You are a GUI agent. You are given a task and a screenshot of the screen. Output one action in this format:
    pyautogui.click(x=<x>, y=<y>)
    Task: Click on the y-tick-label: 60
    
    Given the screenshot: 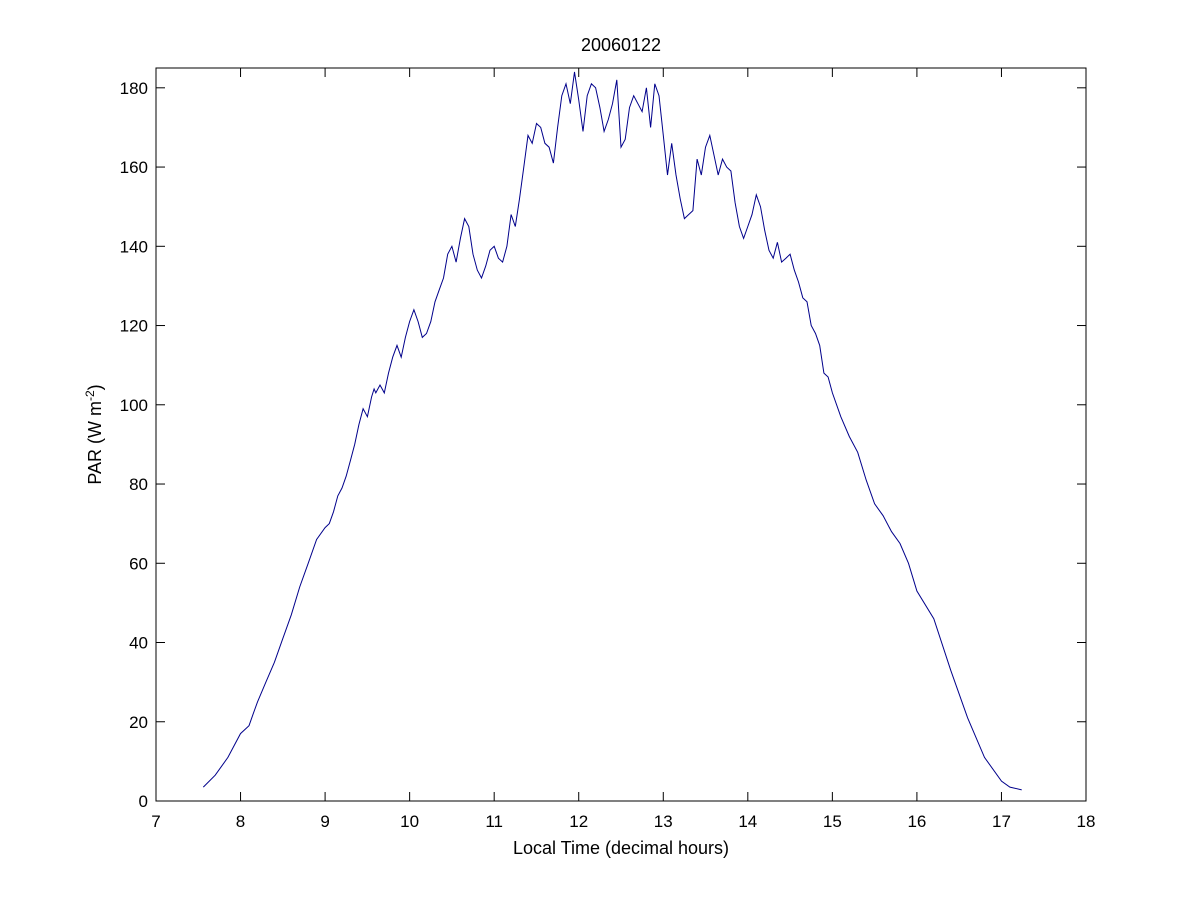 What is the action you would take?
    pyautogui.click(x=138, y=563)
    